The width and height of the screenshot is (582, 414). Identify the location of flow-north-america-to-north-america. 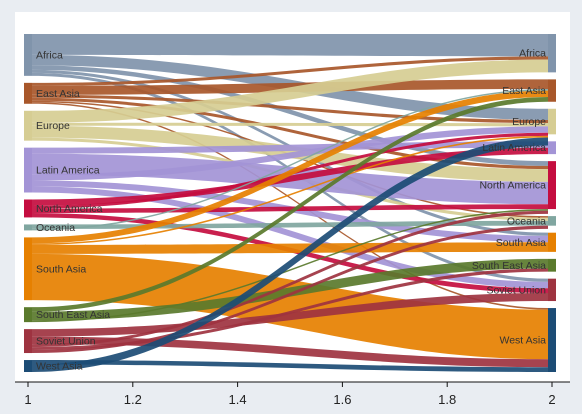
(290, 208).